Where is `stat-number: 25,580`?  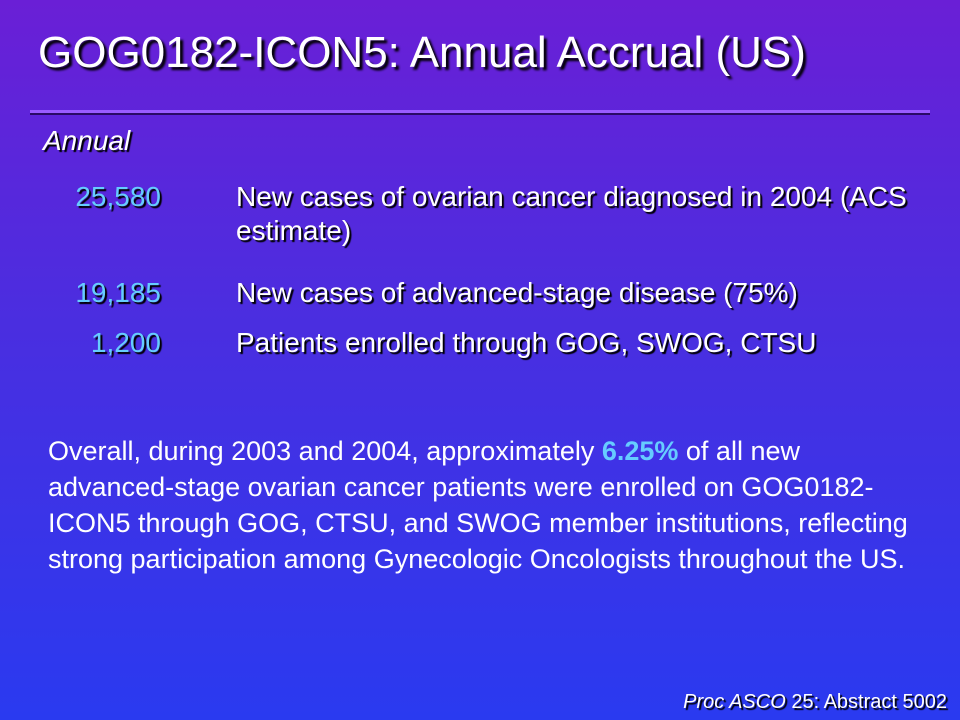 stat-number: 25,580 is located at coordinates (118, 196).